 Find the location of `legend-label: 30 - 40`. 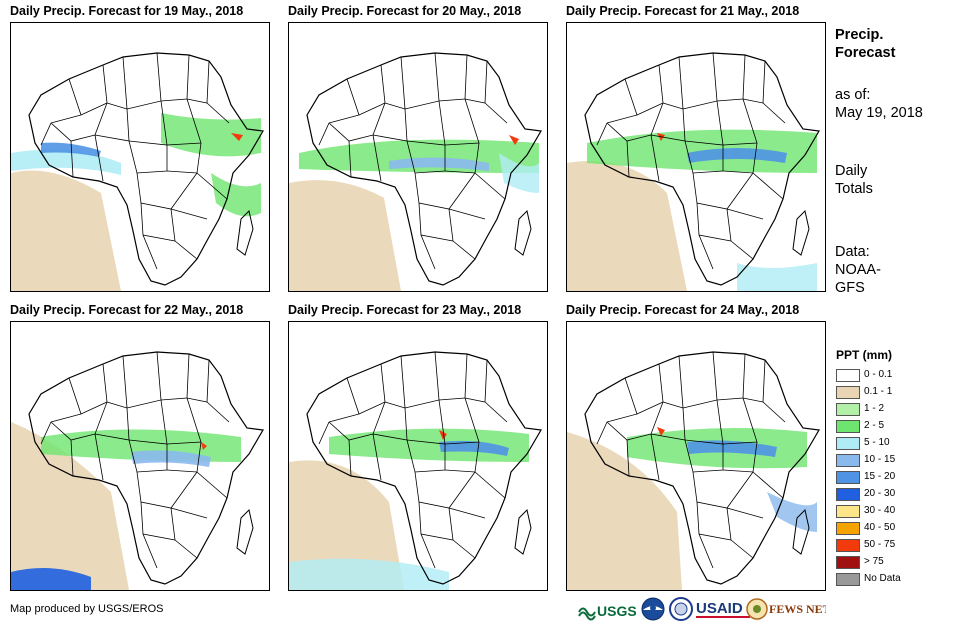

legend-label: 30 - 40 is located at coordinates (880, 510).